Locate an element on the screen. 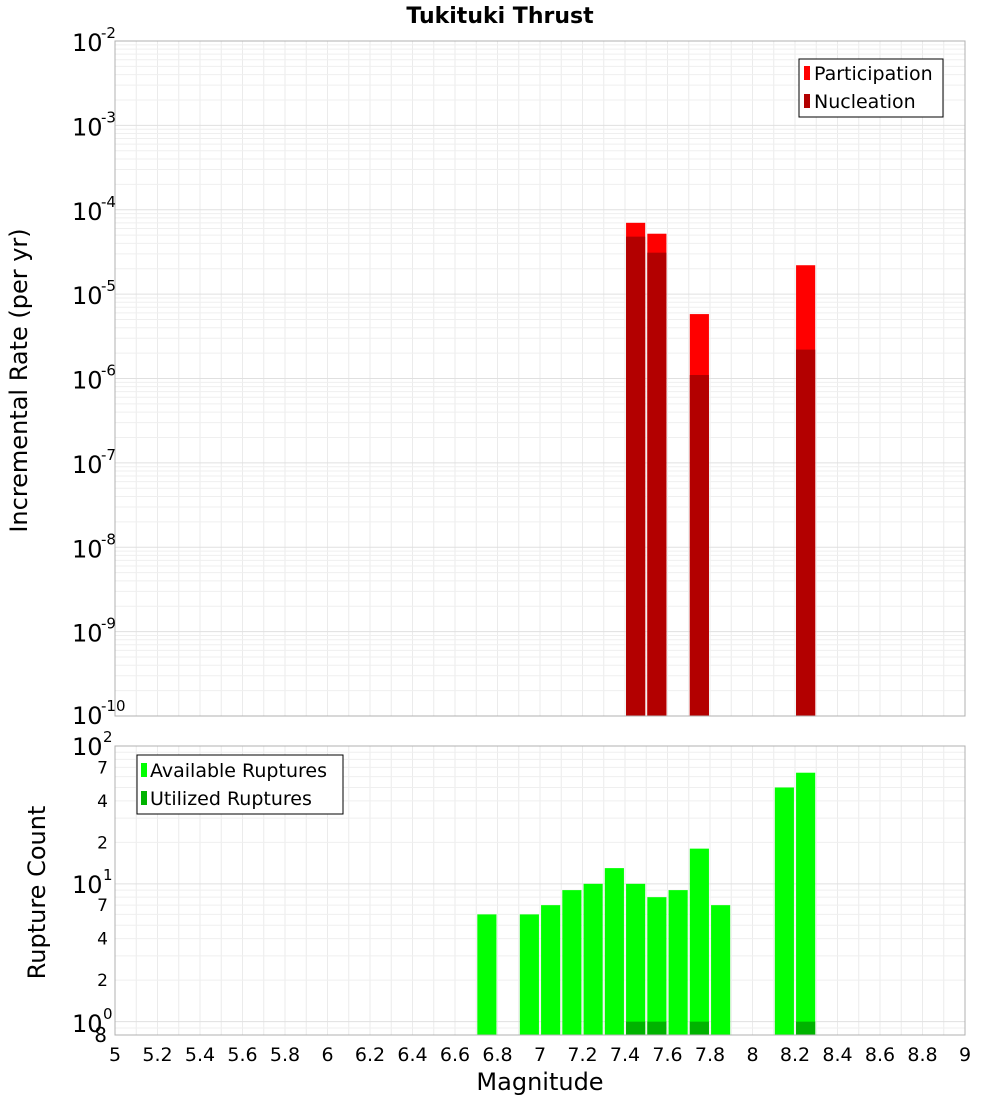 This screenshot has width=1000, height=1104. bottom-y-major-tick: 10 0 is located at coordinates (92, 1021).